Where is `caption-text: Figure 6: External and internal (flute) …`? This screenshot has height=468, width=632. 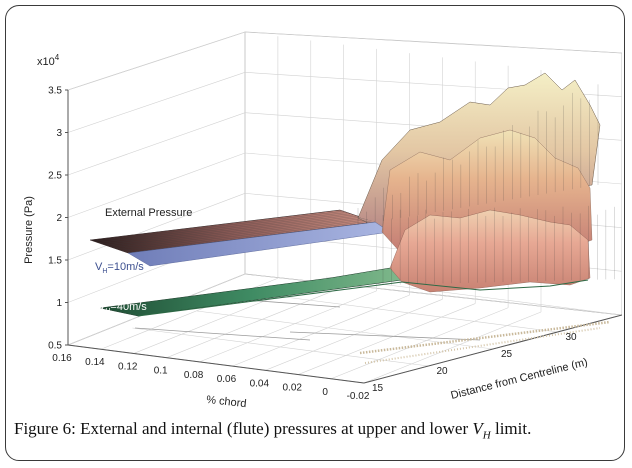
caption-text: Figure 6: External and internal (flute) … is located at coordinates (243, 428).